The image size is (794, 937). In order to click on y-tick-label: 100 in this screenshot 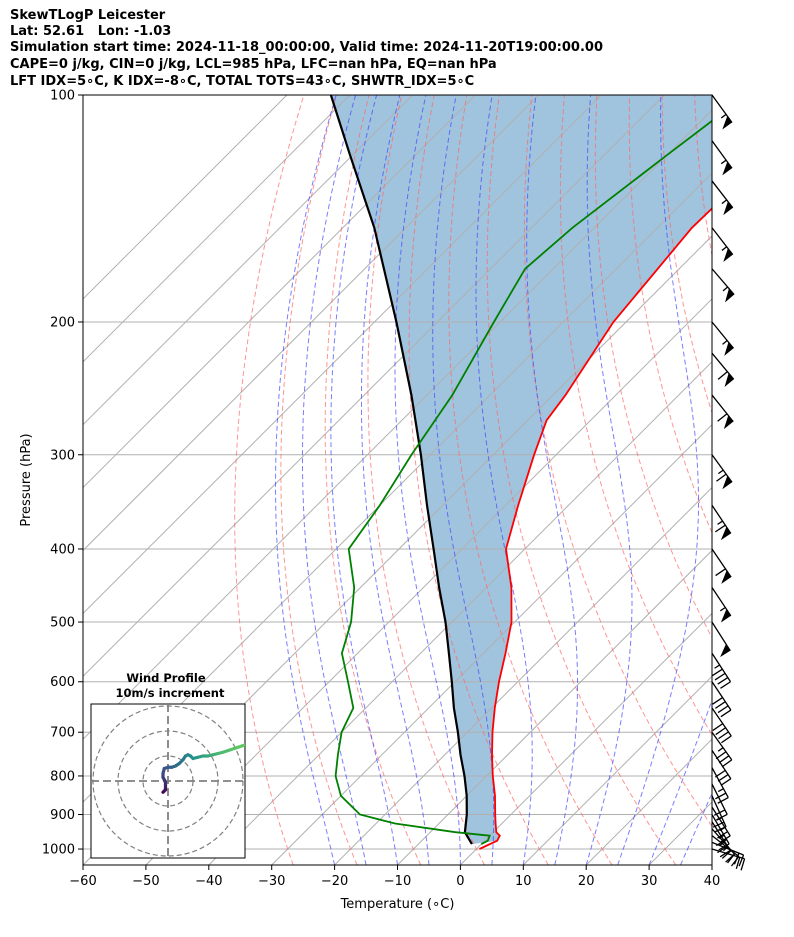, I will do `click(62, 96)`.